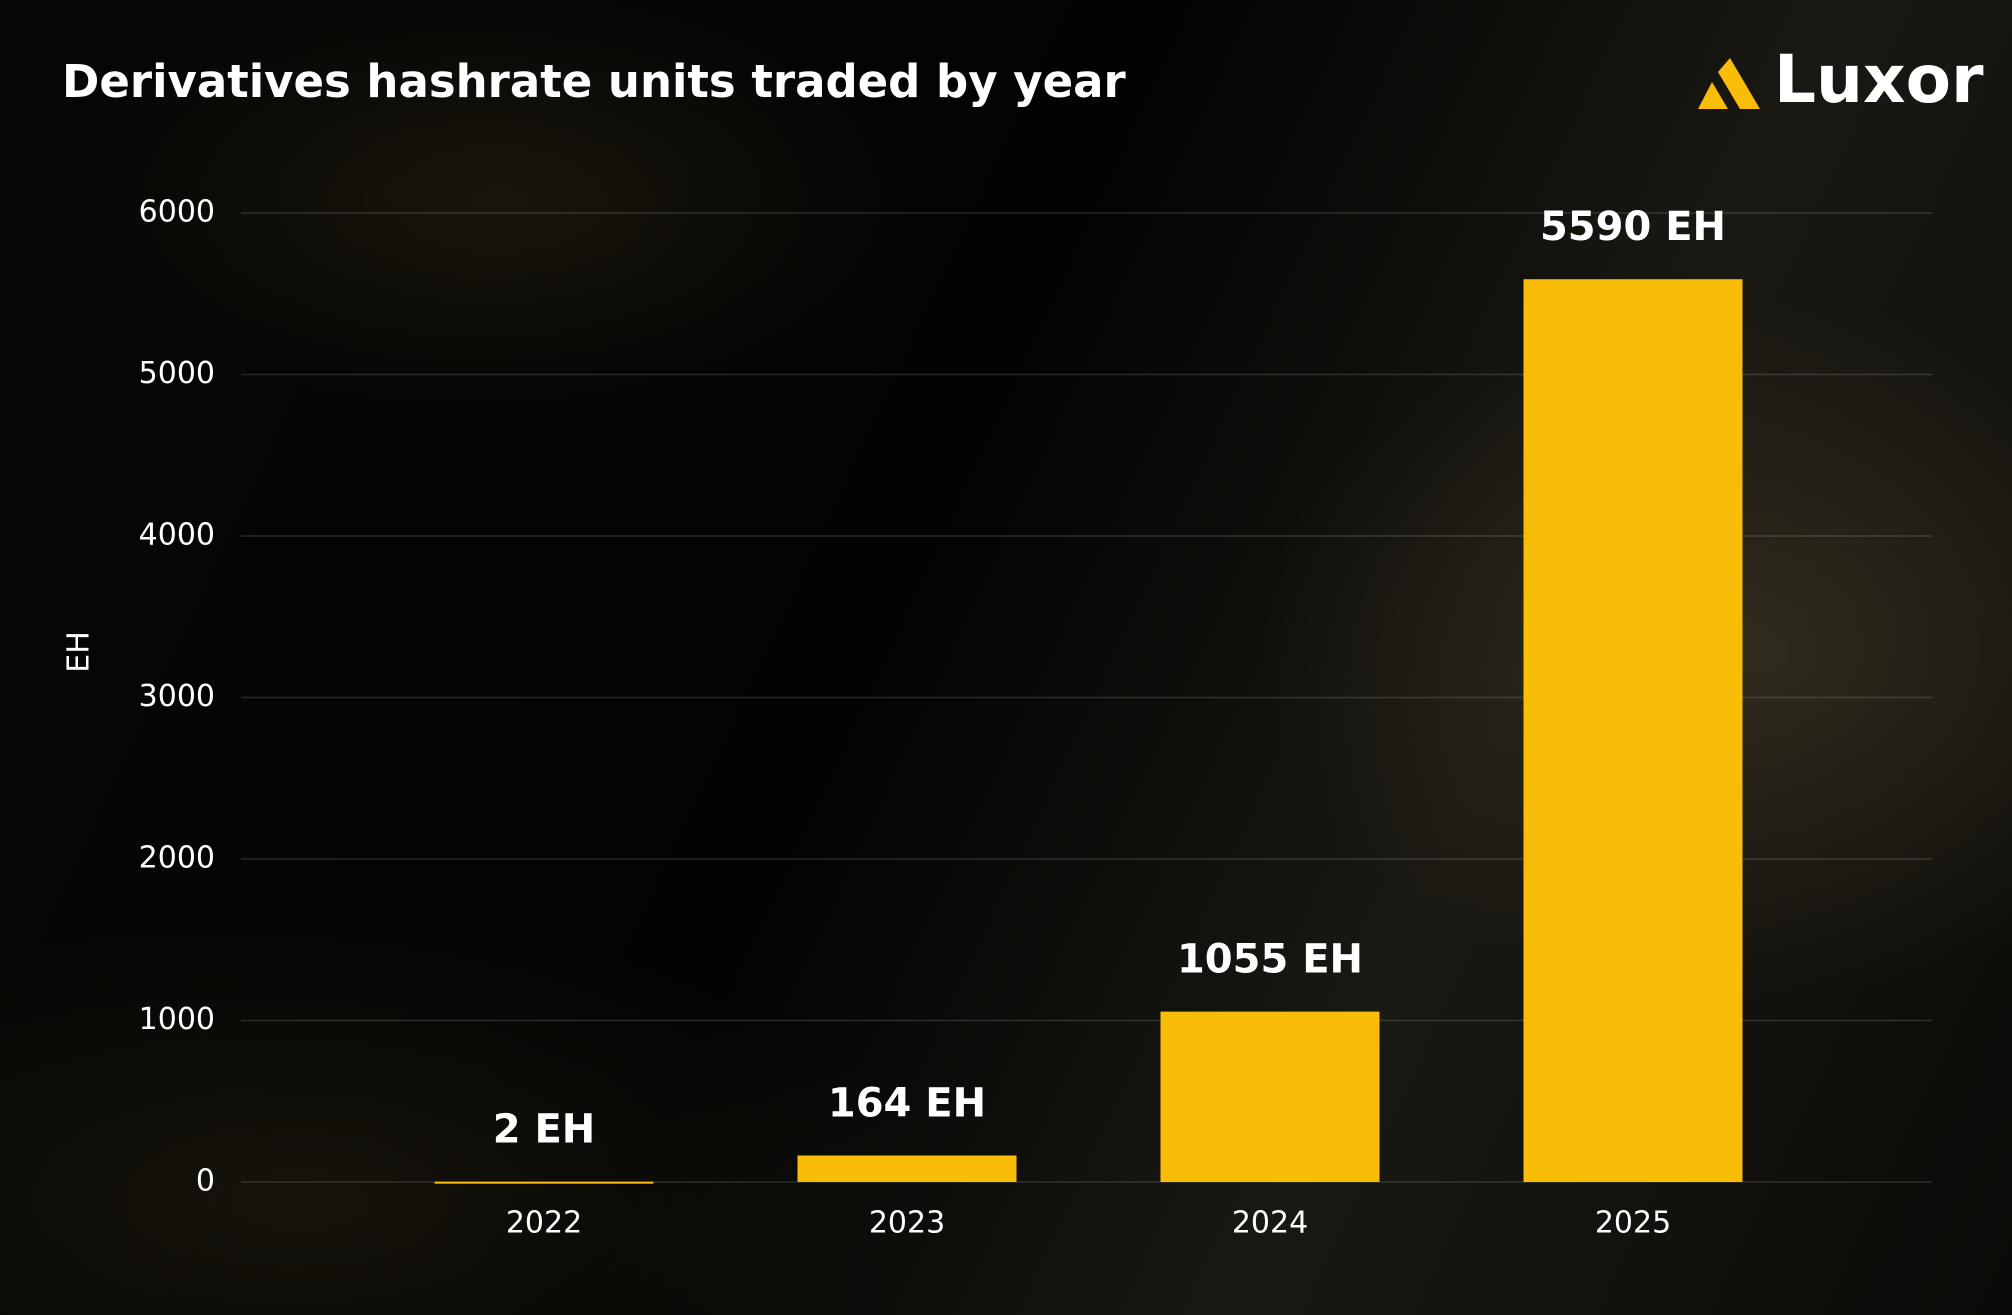 The width and height of the screenshot is (2012, 1315). I want to click on value-label: 164 EH, so click(907, 1104).